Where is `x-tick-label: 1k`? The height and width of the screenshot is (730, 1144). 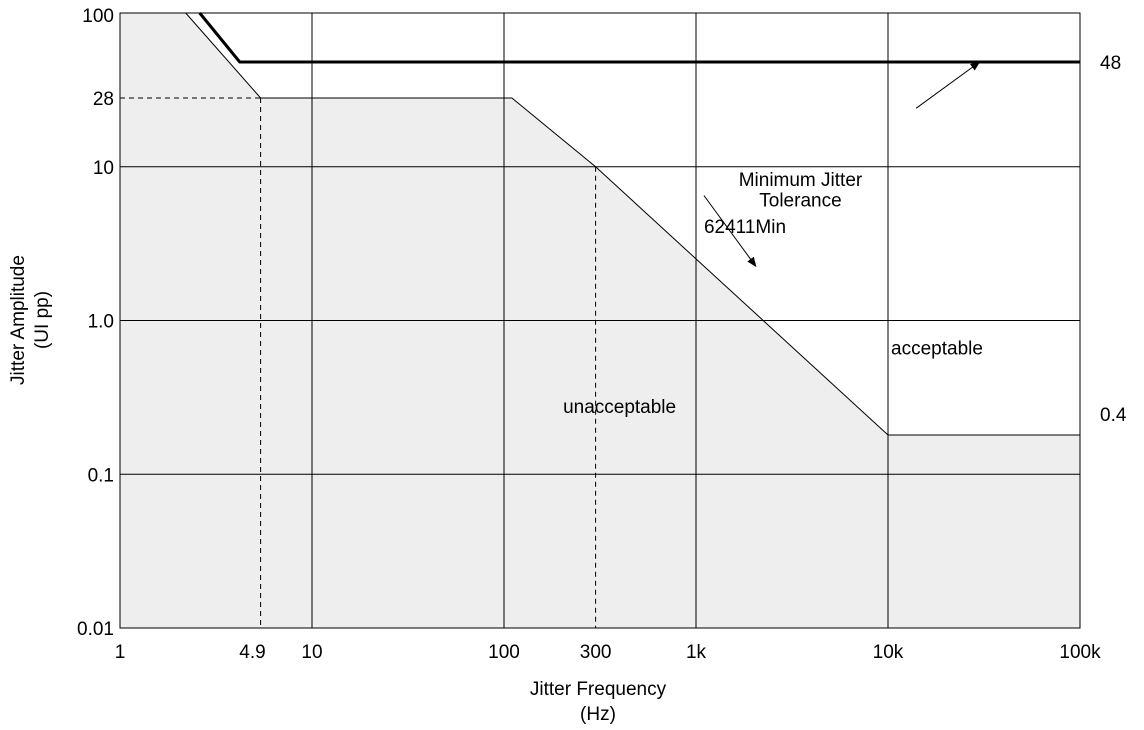 x-tick-label: 1k is located at coordinates (696, 652).